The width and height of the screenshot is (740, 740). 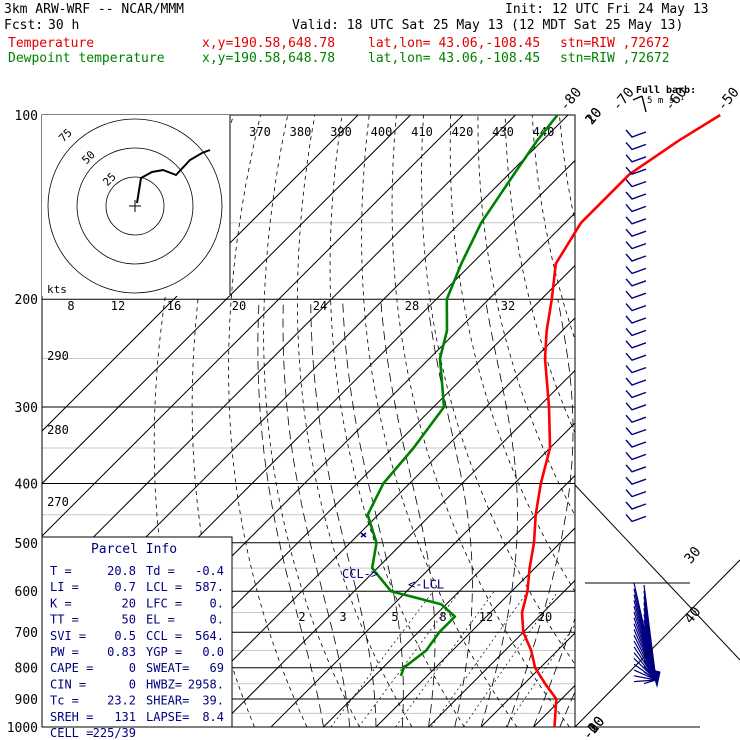 I want to click on pressure-label-200: 200, so click(x=26, y=300).